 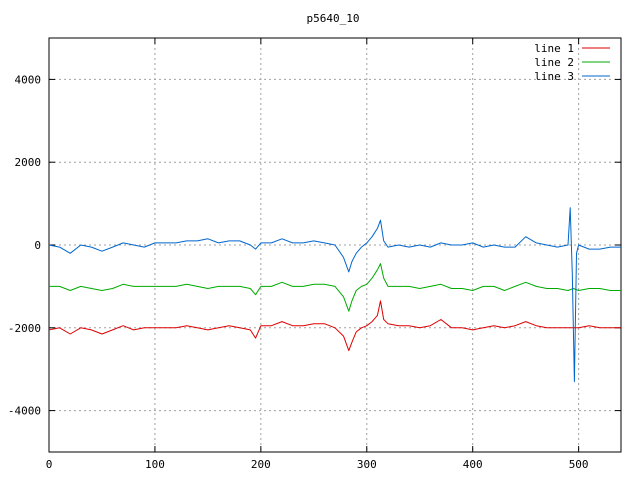 What do you see at coordinates (24, 411) in the screenshot?
I see `y-tick-label: -4000` at bounding box center [24, 411].